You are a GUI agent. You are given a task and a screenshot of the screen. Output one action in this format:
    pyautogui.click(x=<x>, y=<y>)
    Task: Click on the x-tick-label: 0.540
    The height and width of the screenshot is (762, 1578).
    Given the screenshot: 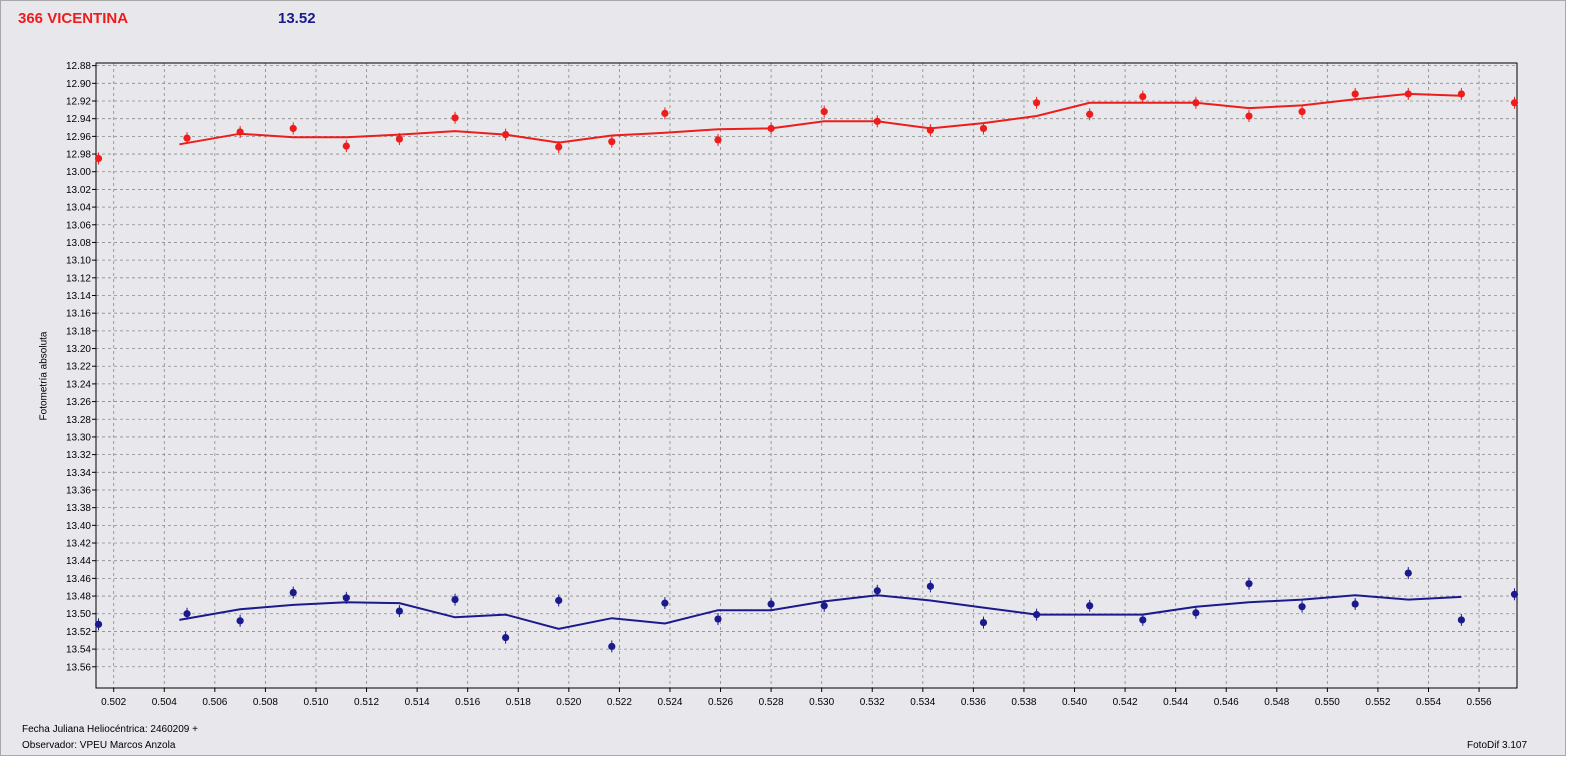 What is the action you would take?
    pyautogui.click(x=1074, y=702)
    